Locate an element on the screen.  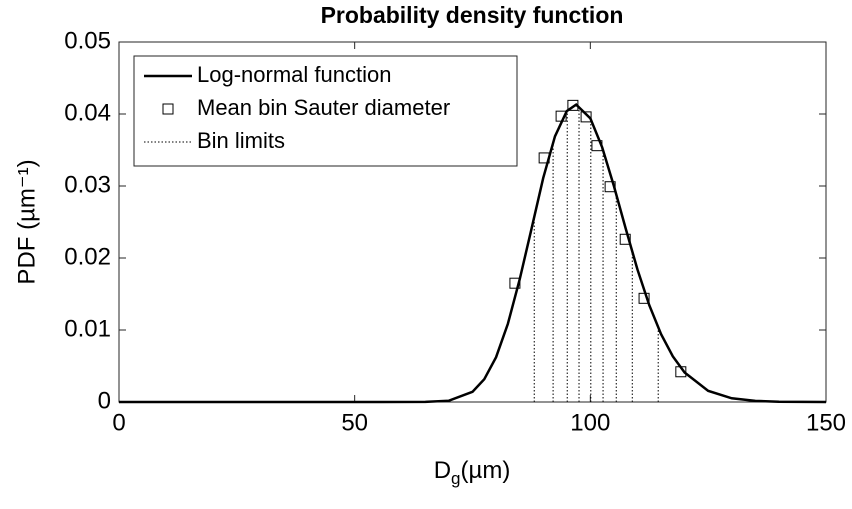
x-tick-label: 150 is located at coordinates (826, 422).